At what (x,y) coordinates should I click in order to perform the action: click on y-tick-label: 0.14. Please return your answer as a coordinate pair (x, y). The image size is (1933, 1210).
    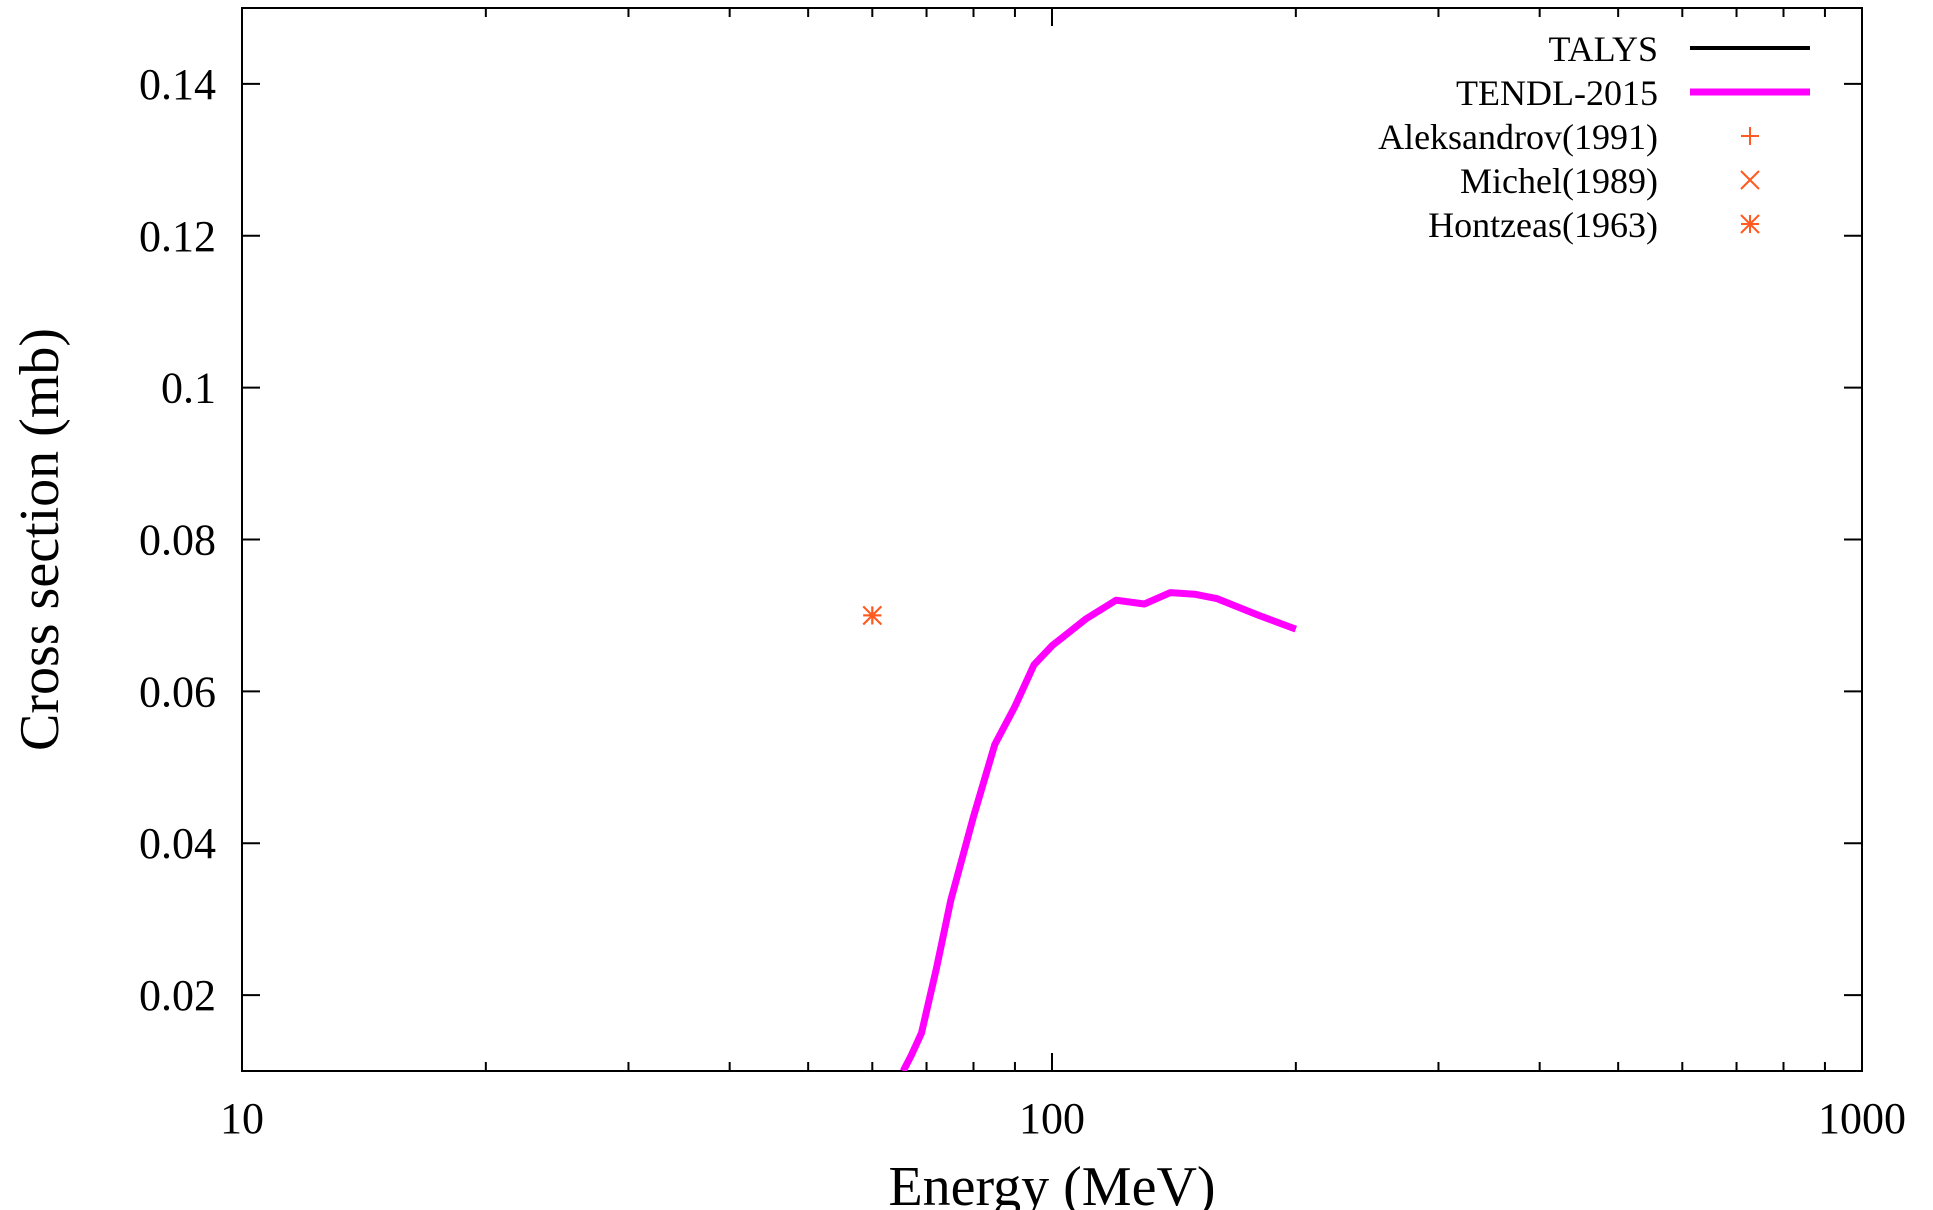
    Looking at the image, I should click on (177, 84).